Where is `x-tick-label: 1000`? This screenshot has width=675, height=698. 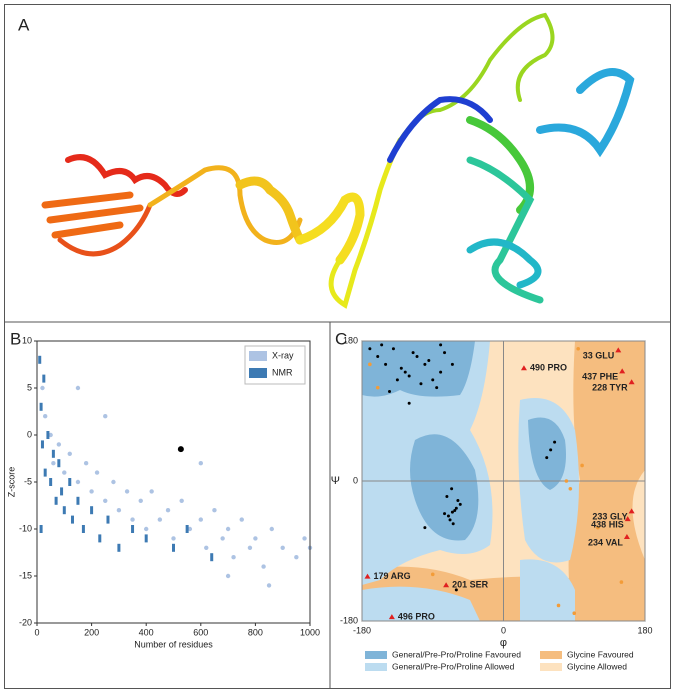
x-tick-label: 1000 is located at coordinates (310, 632).